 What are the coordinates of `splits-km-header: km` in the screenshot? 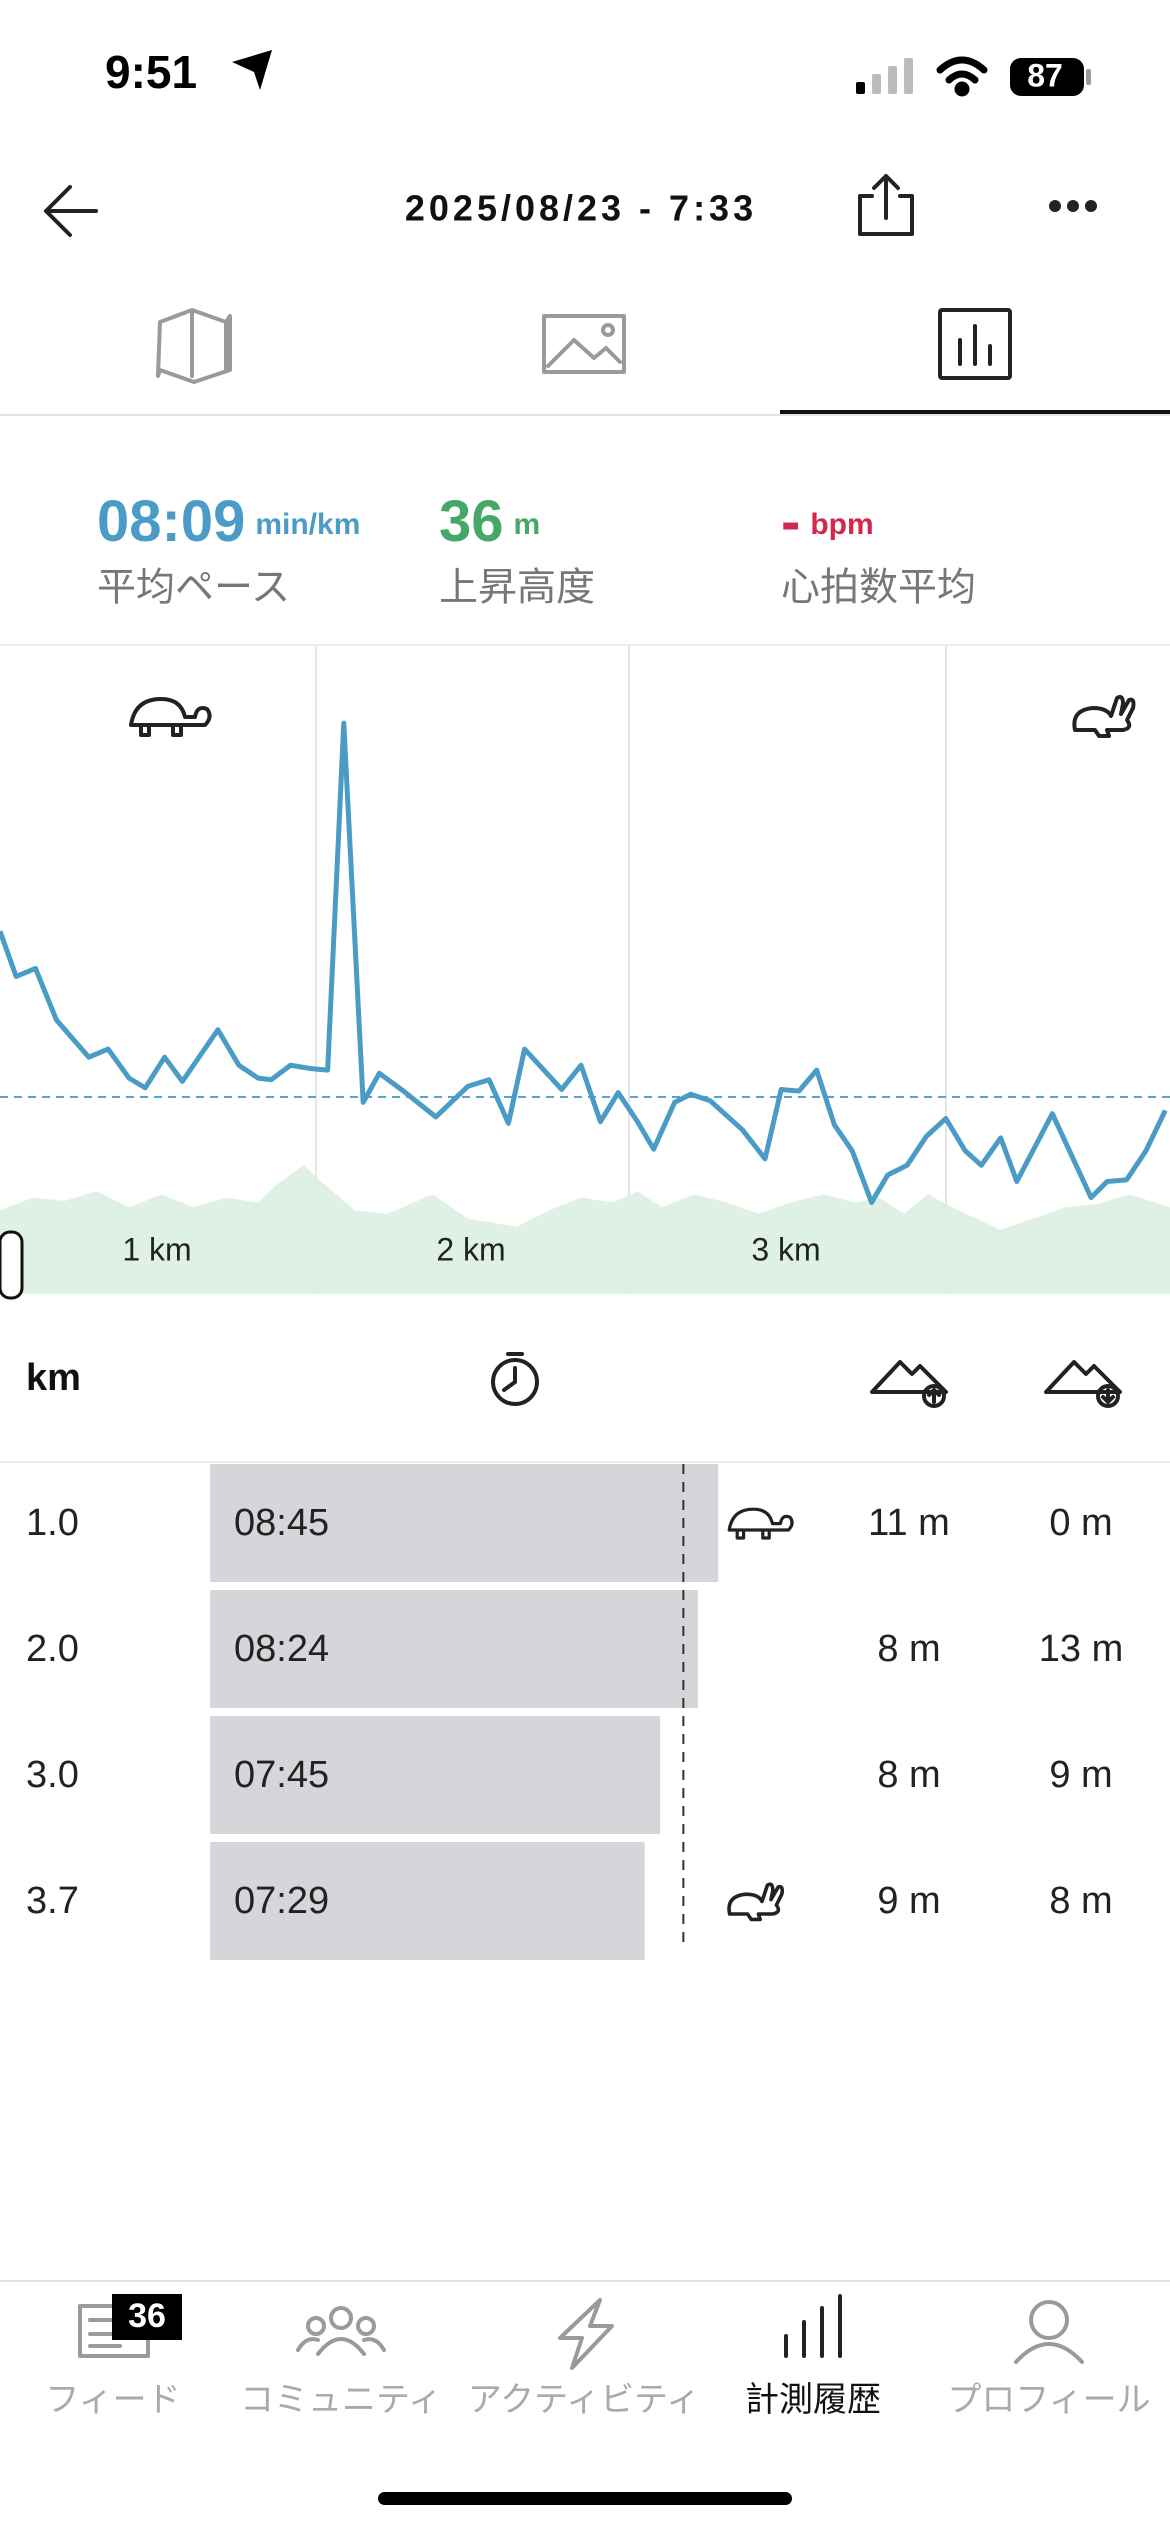 It's located at (53, 1378).